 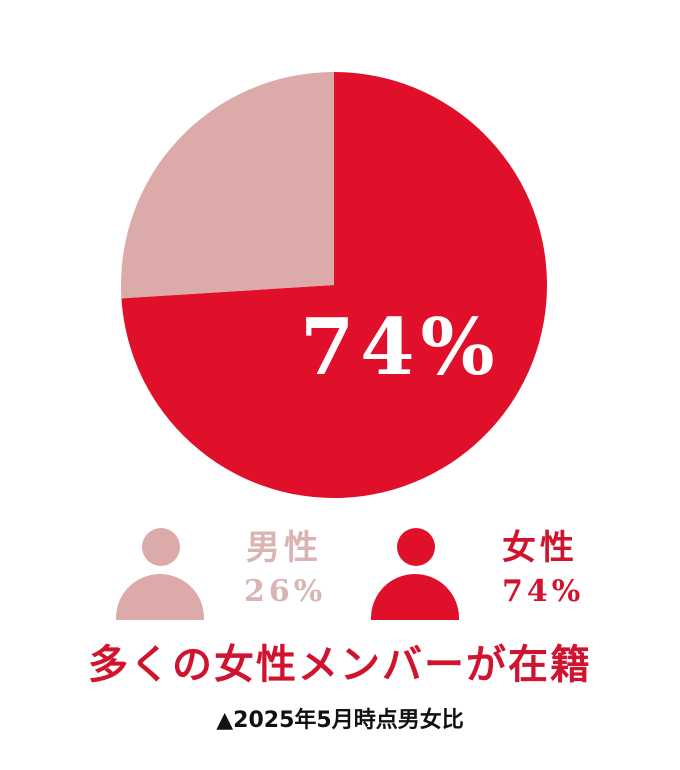 What do you see at coordinates (284, 548) in the screenshot?
I see `legend-male-label: 男性` at bounding box center [284, 548].